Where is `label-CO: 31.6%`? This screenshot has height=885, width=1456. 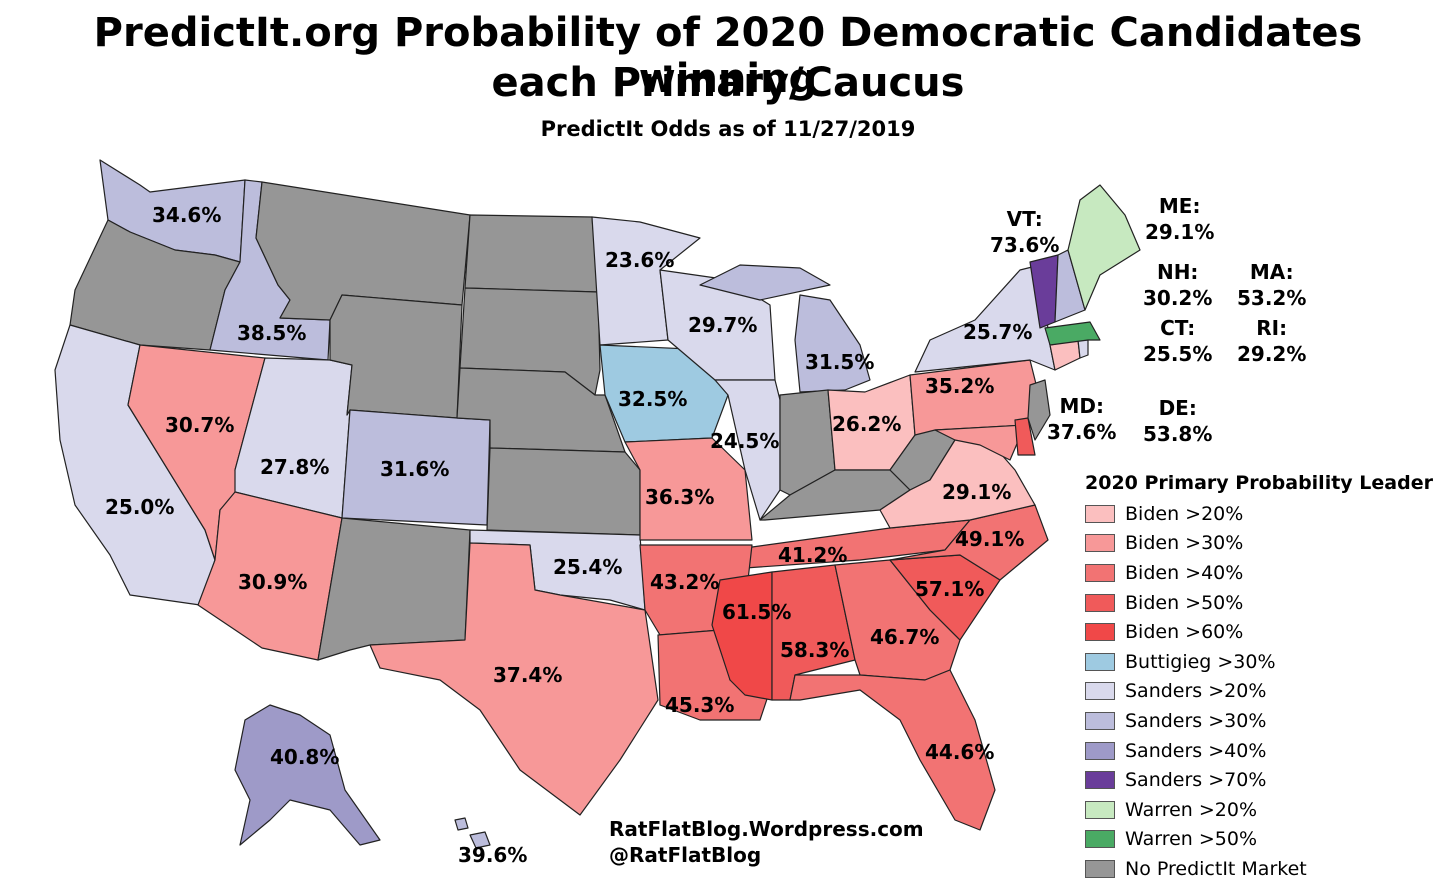 label-CO: 31.6% is located at coordinates (415, 469).